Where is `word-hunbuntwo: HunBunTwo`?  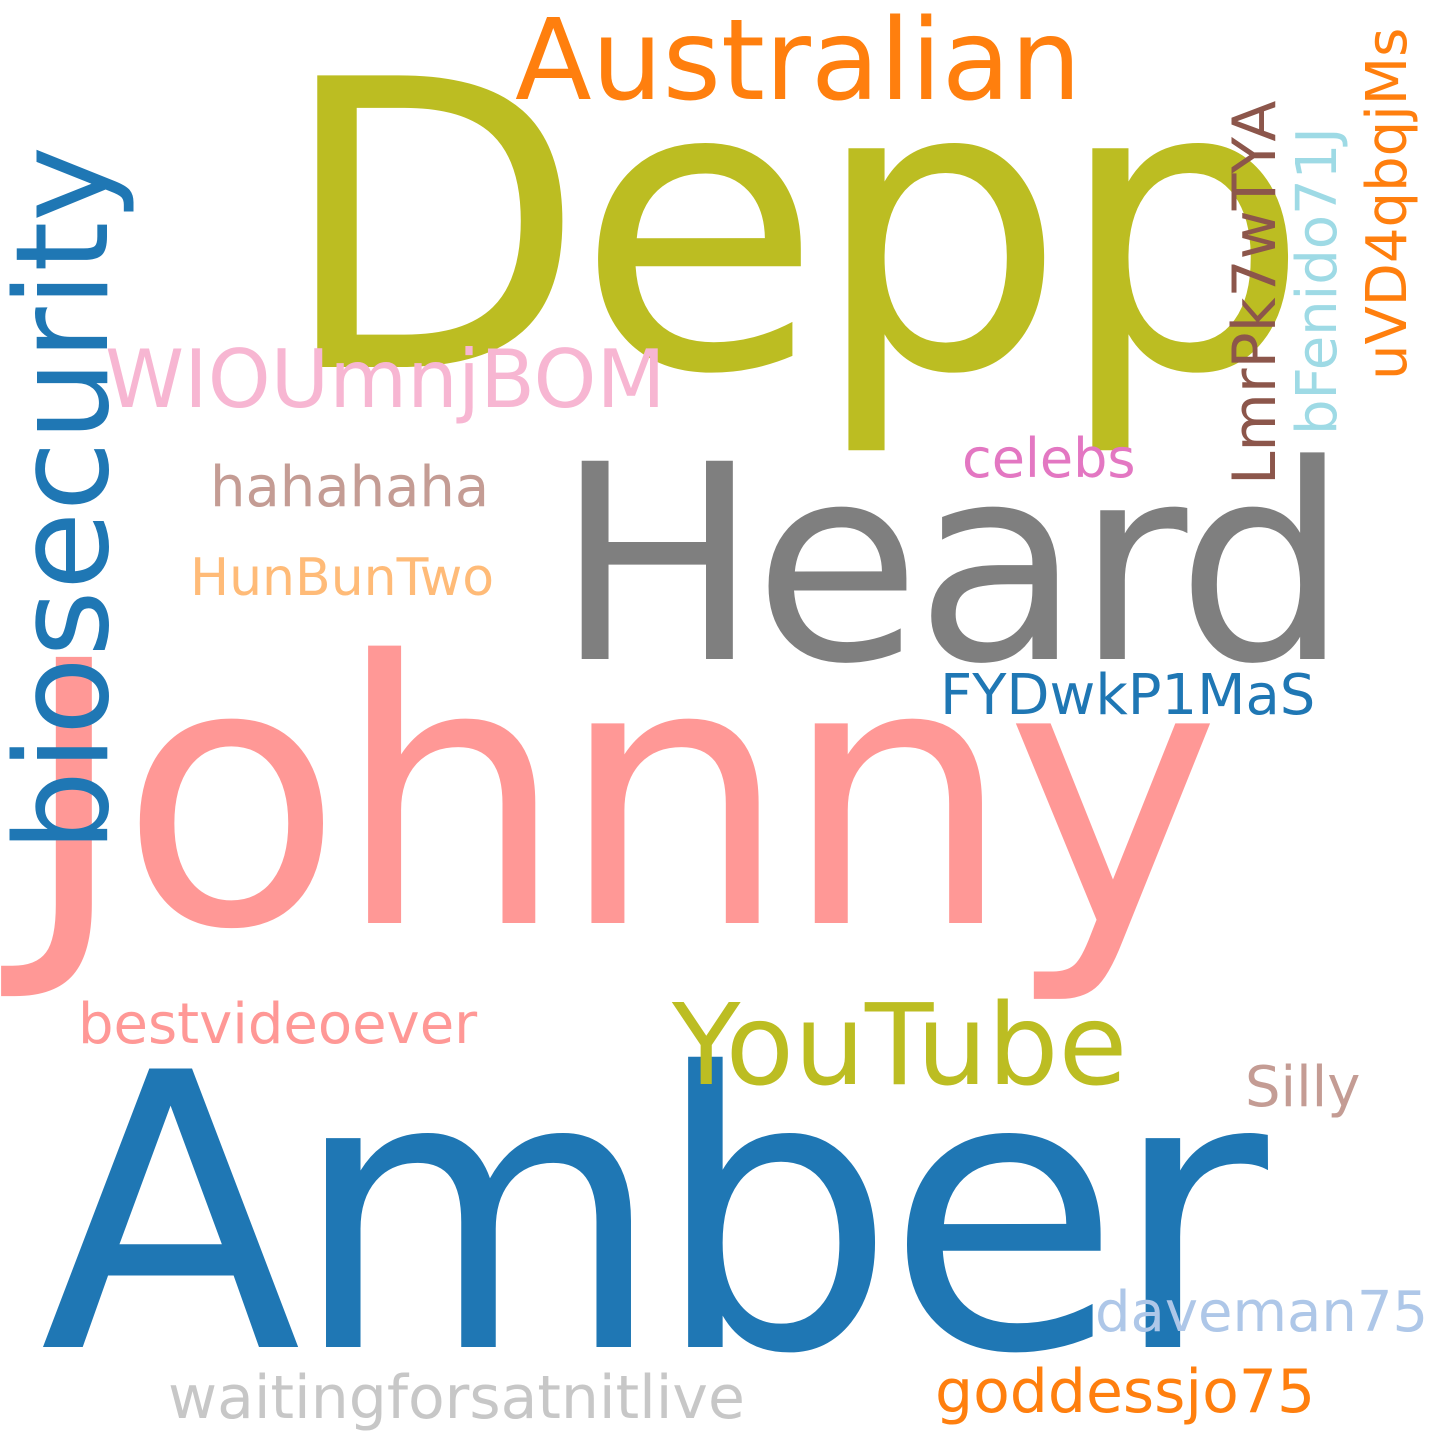
word-hunbuntwo: HunBunTwo is located at coordinates (342, 578).